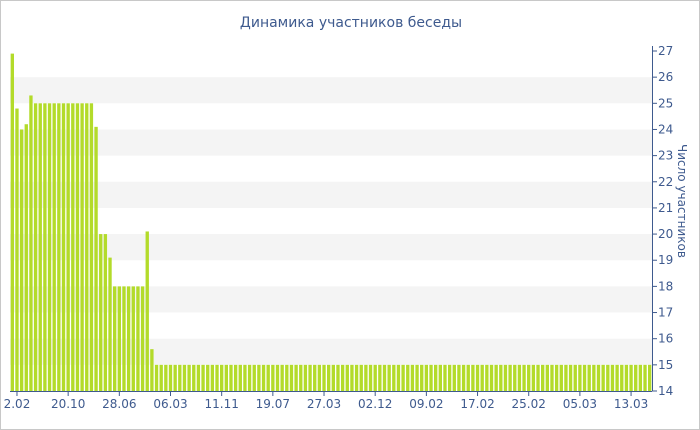 Image resolution: width=700 pixels, height=430 pixels. What do you see at coordinates (665, 129) in the screenshot?
I see `y-tick-label: 24` at bounding box center [665, 129].